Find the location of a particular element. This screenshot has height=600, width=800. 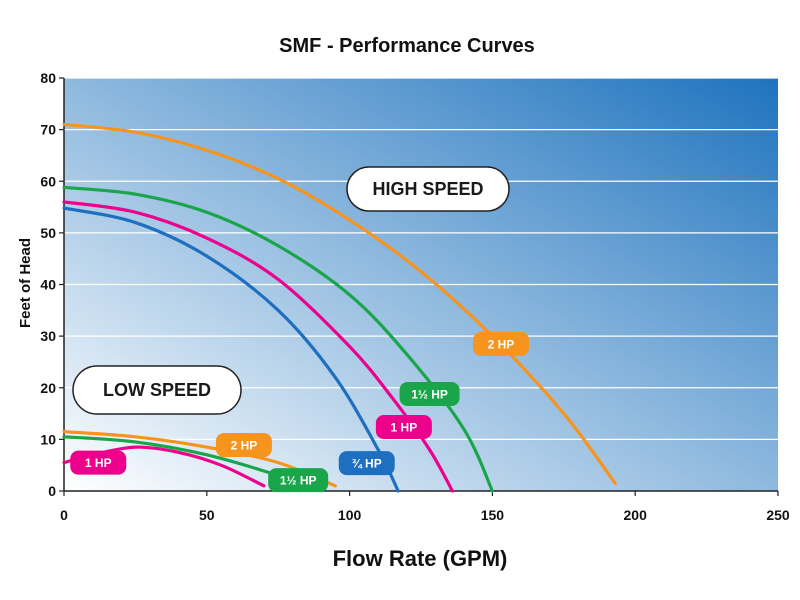

x-tick-label: 100 is located at coordinates (350, 515).